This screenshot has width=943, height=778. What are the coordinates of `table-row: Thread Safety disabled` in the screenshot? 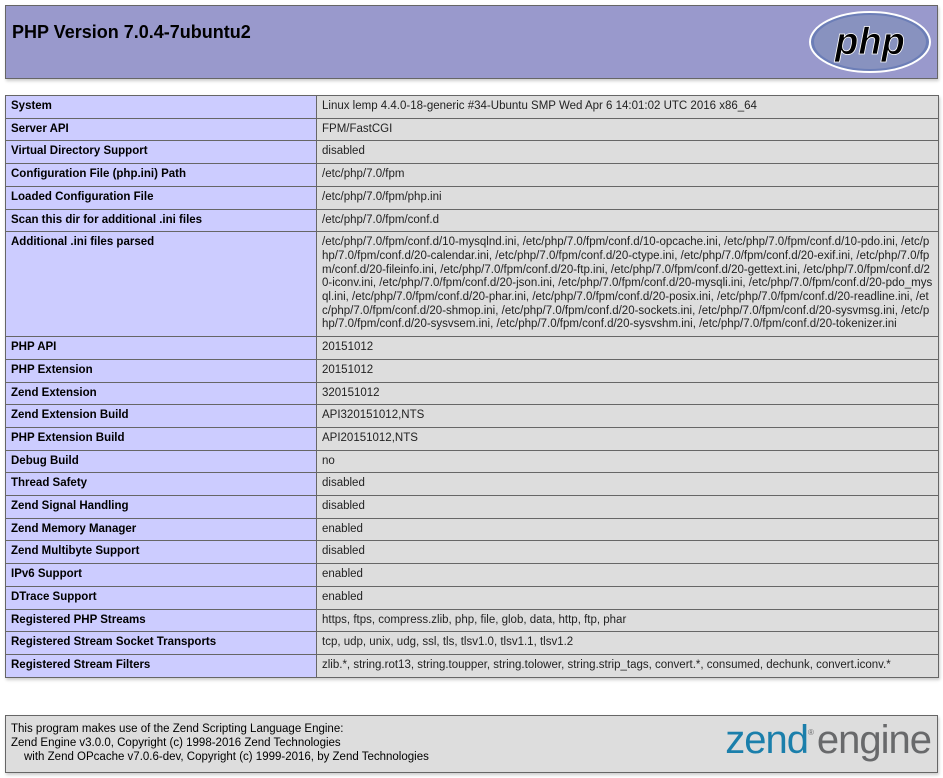 It's located at (472, 484).